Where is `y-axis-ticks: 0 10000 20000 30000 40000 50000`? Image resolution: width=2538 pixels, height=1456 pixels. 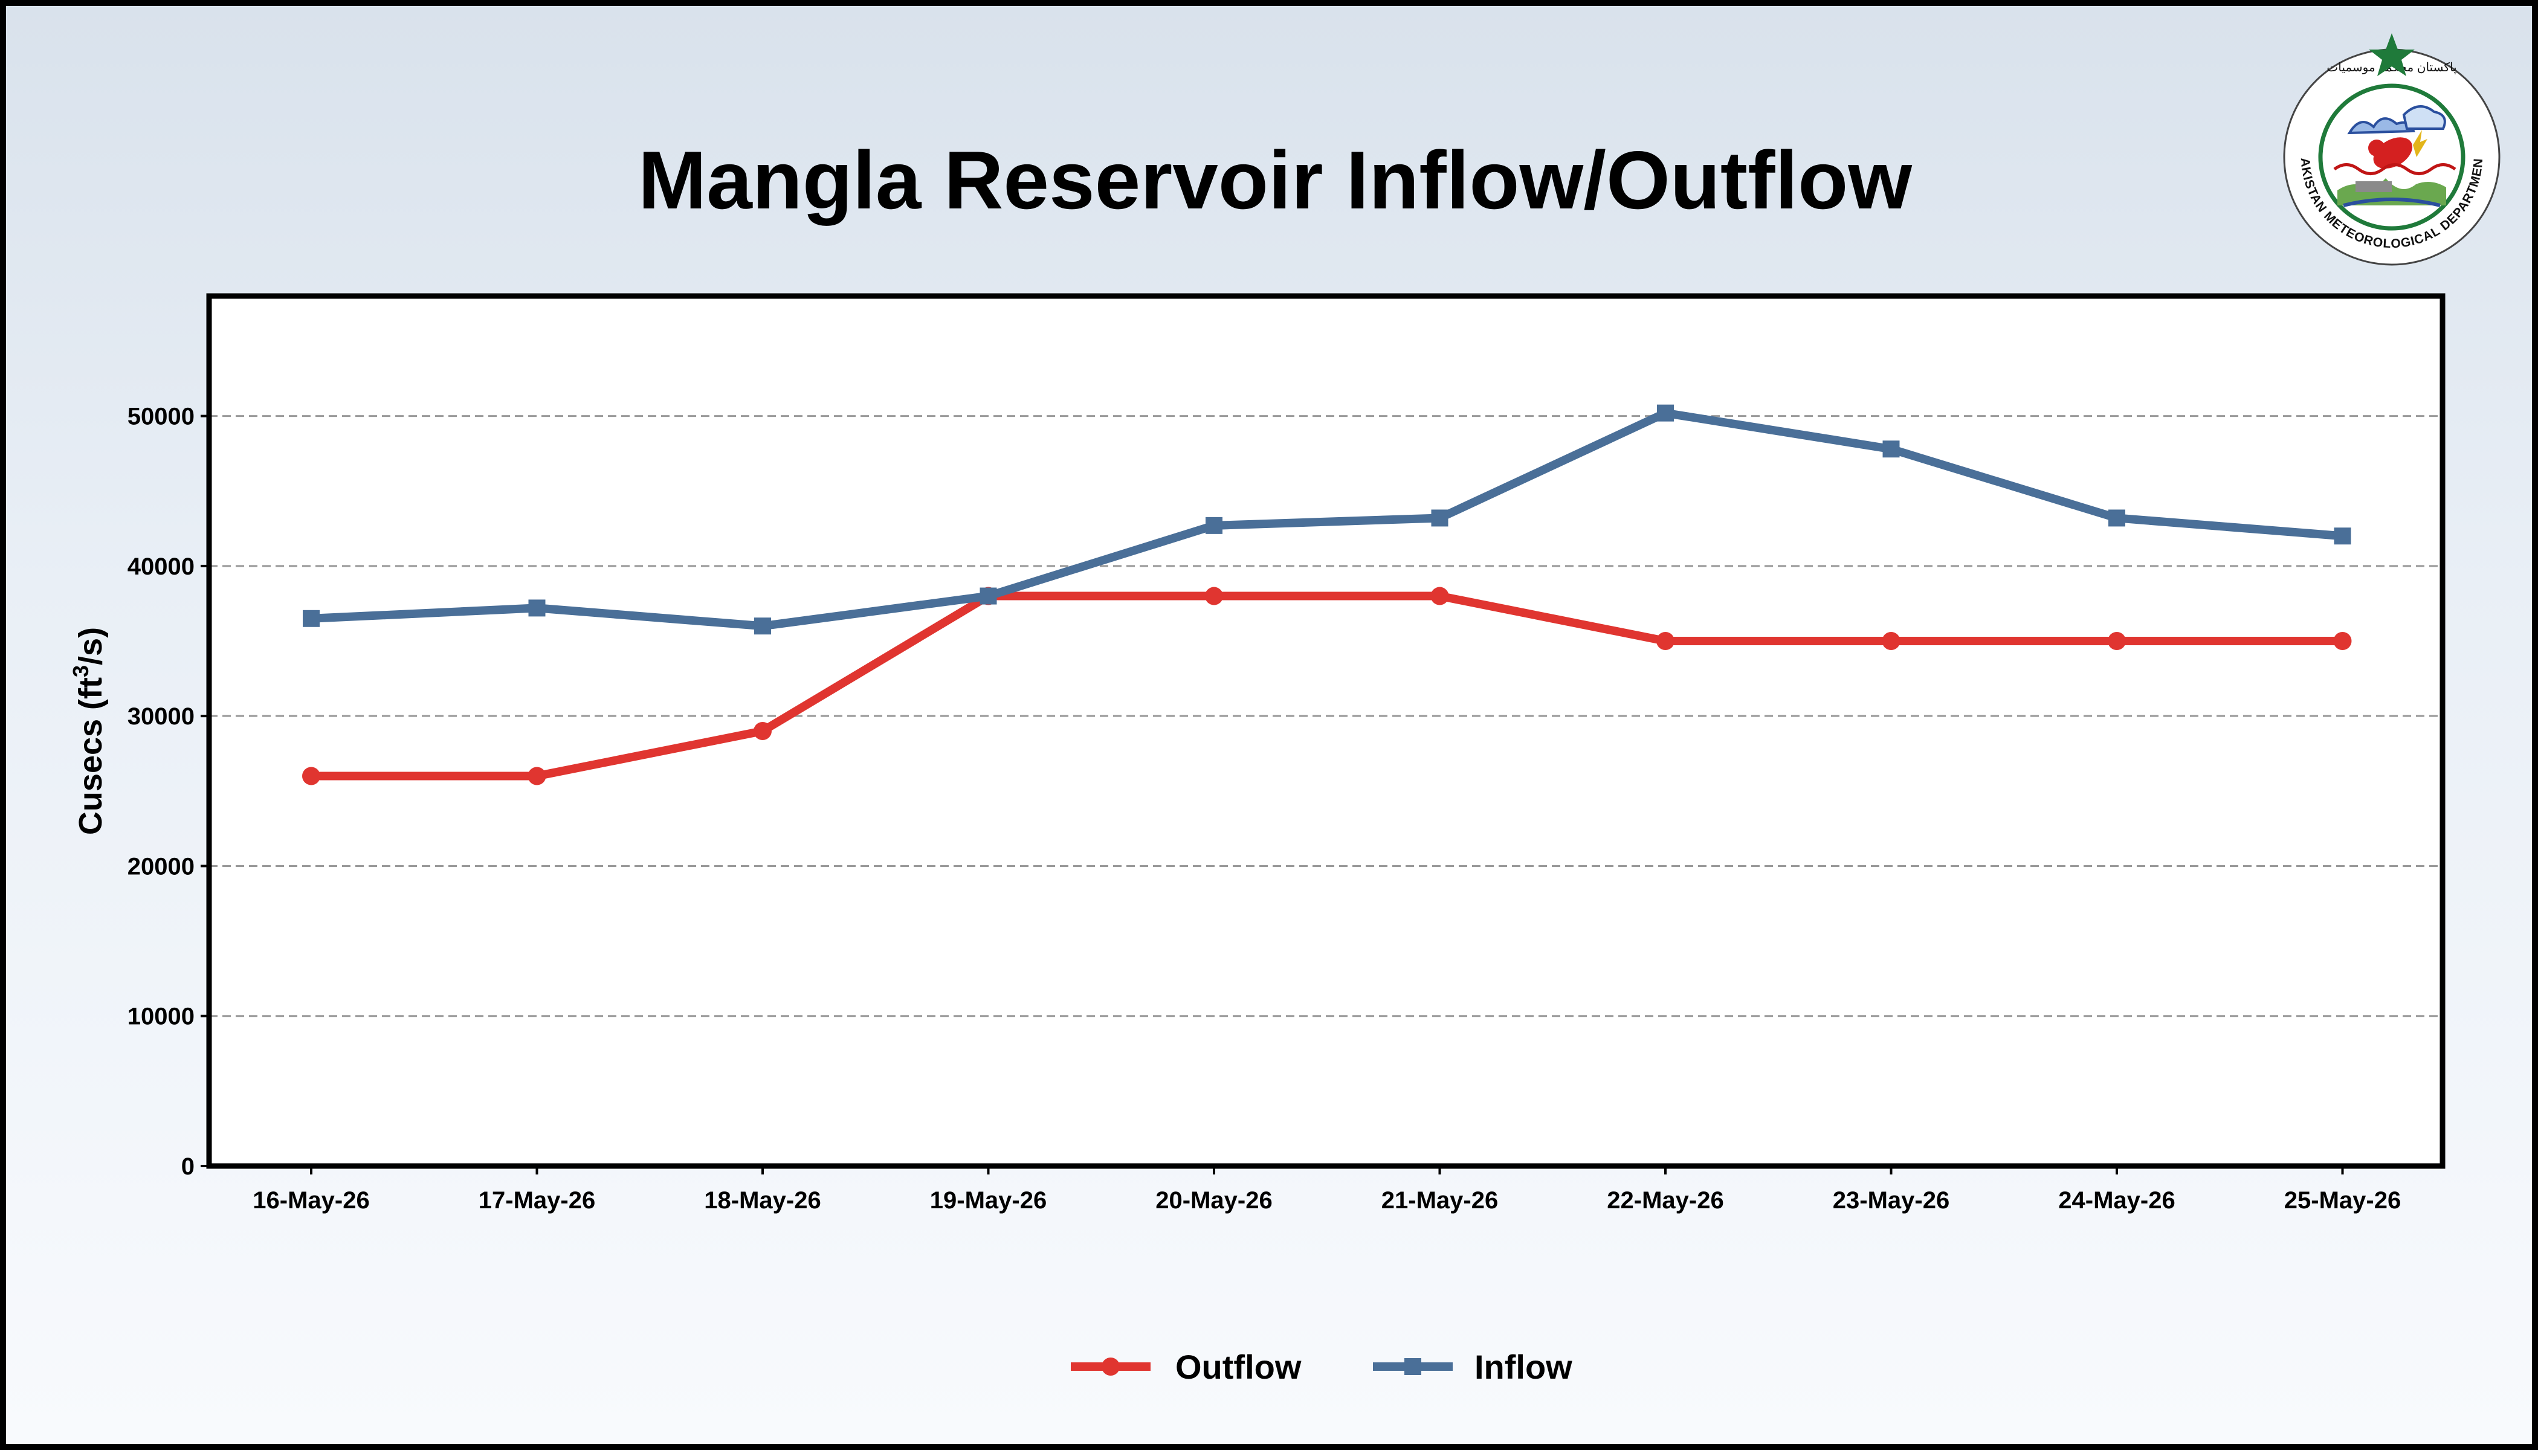
y-axis-ticks: 0 10000 20000 30000 40000 50000 is located at coordinates (168, 792).